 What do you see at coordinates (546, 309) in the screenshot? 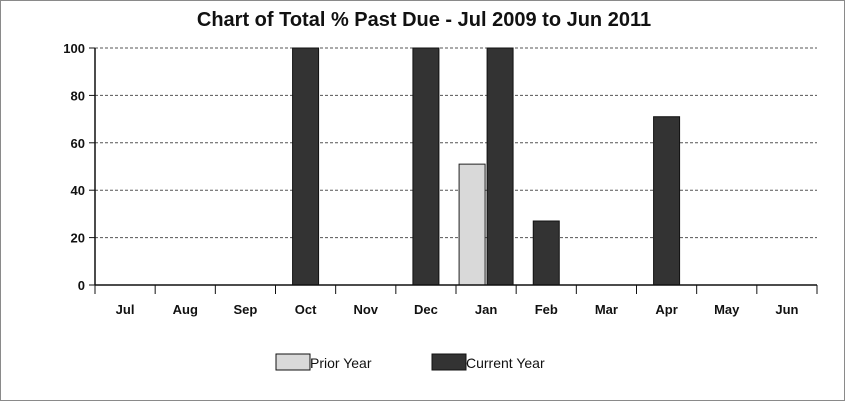
I see `x-tick-label-feb: Feb` at bounding box center [546, 309].